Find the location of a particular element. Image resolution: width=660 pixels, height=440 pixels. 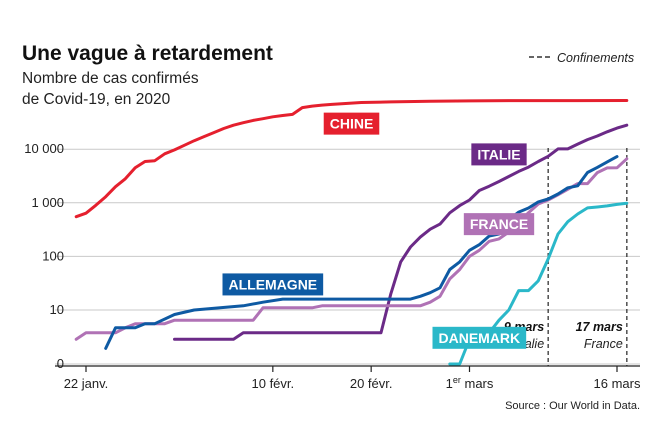

x-tick-label-main: 16 mars is located at coordinates (617, 383).